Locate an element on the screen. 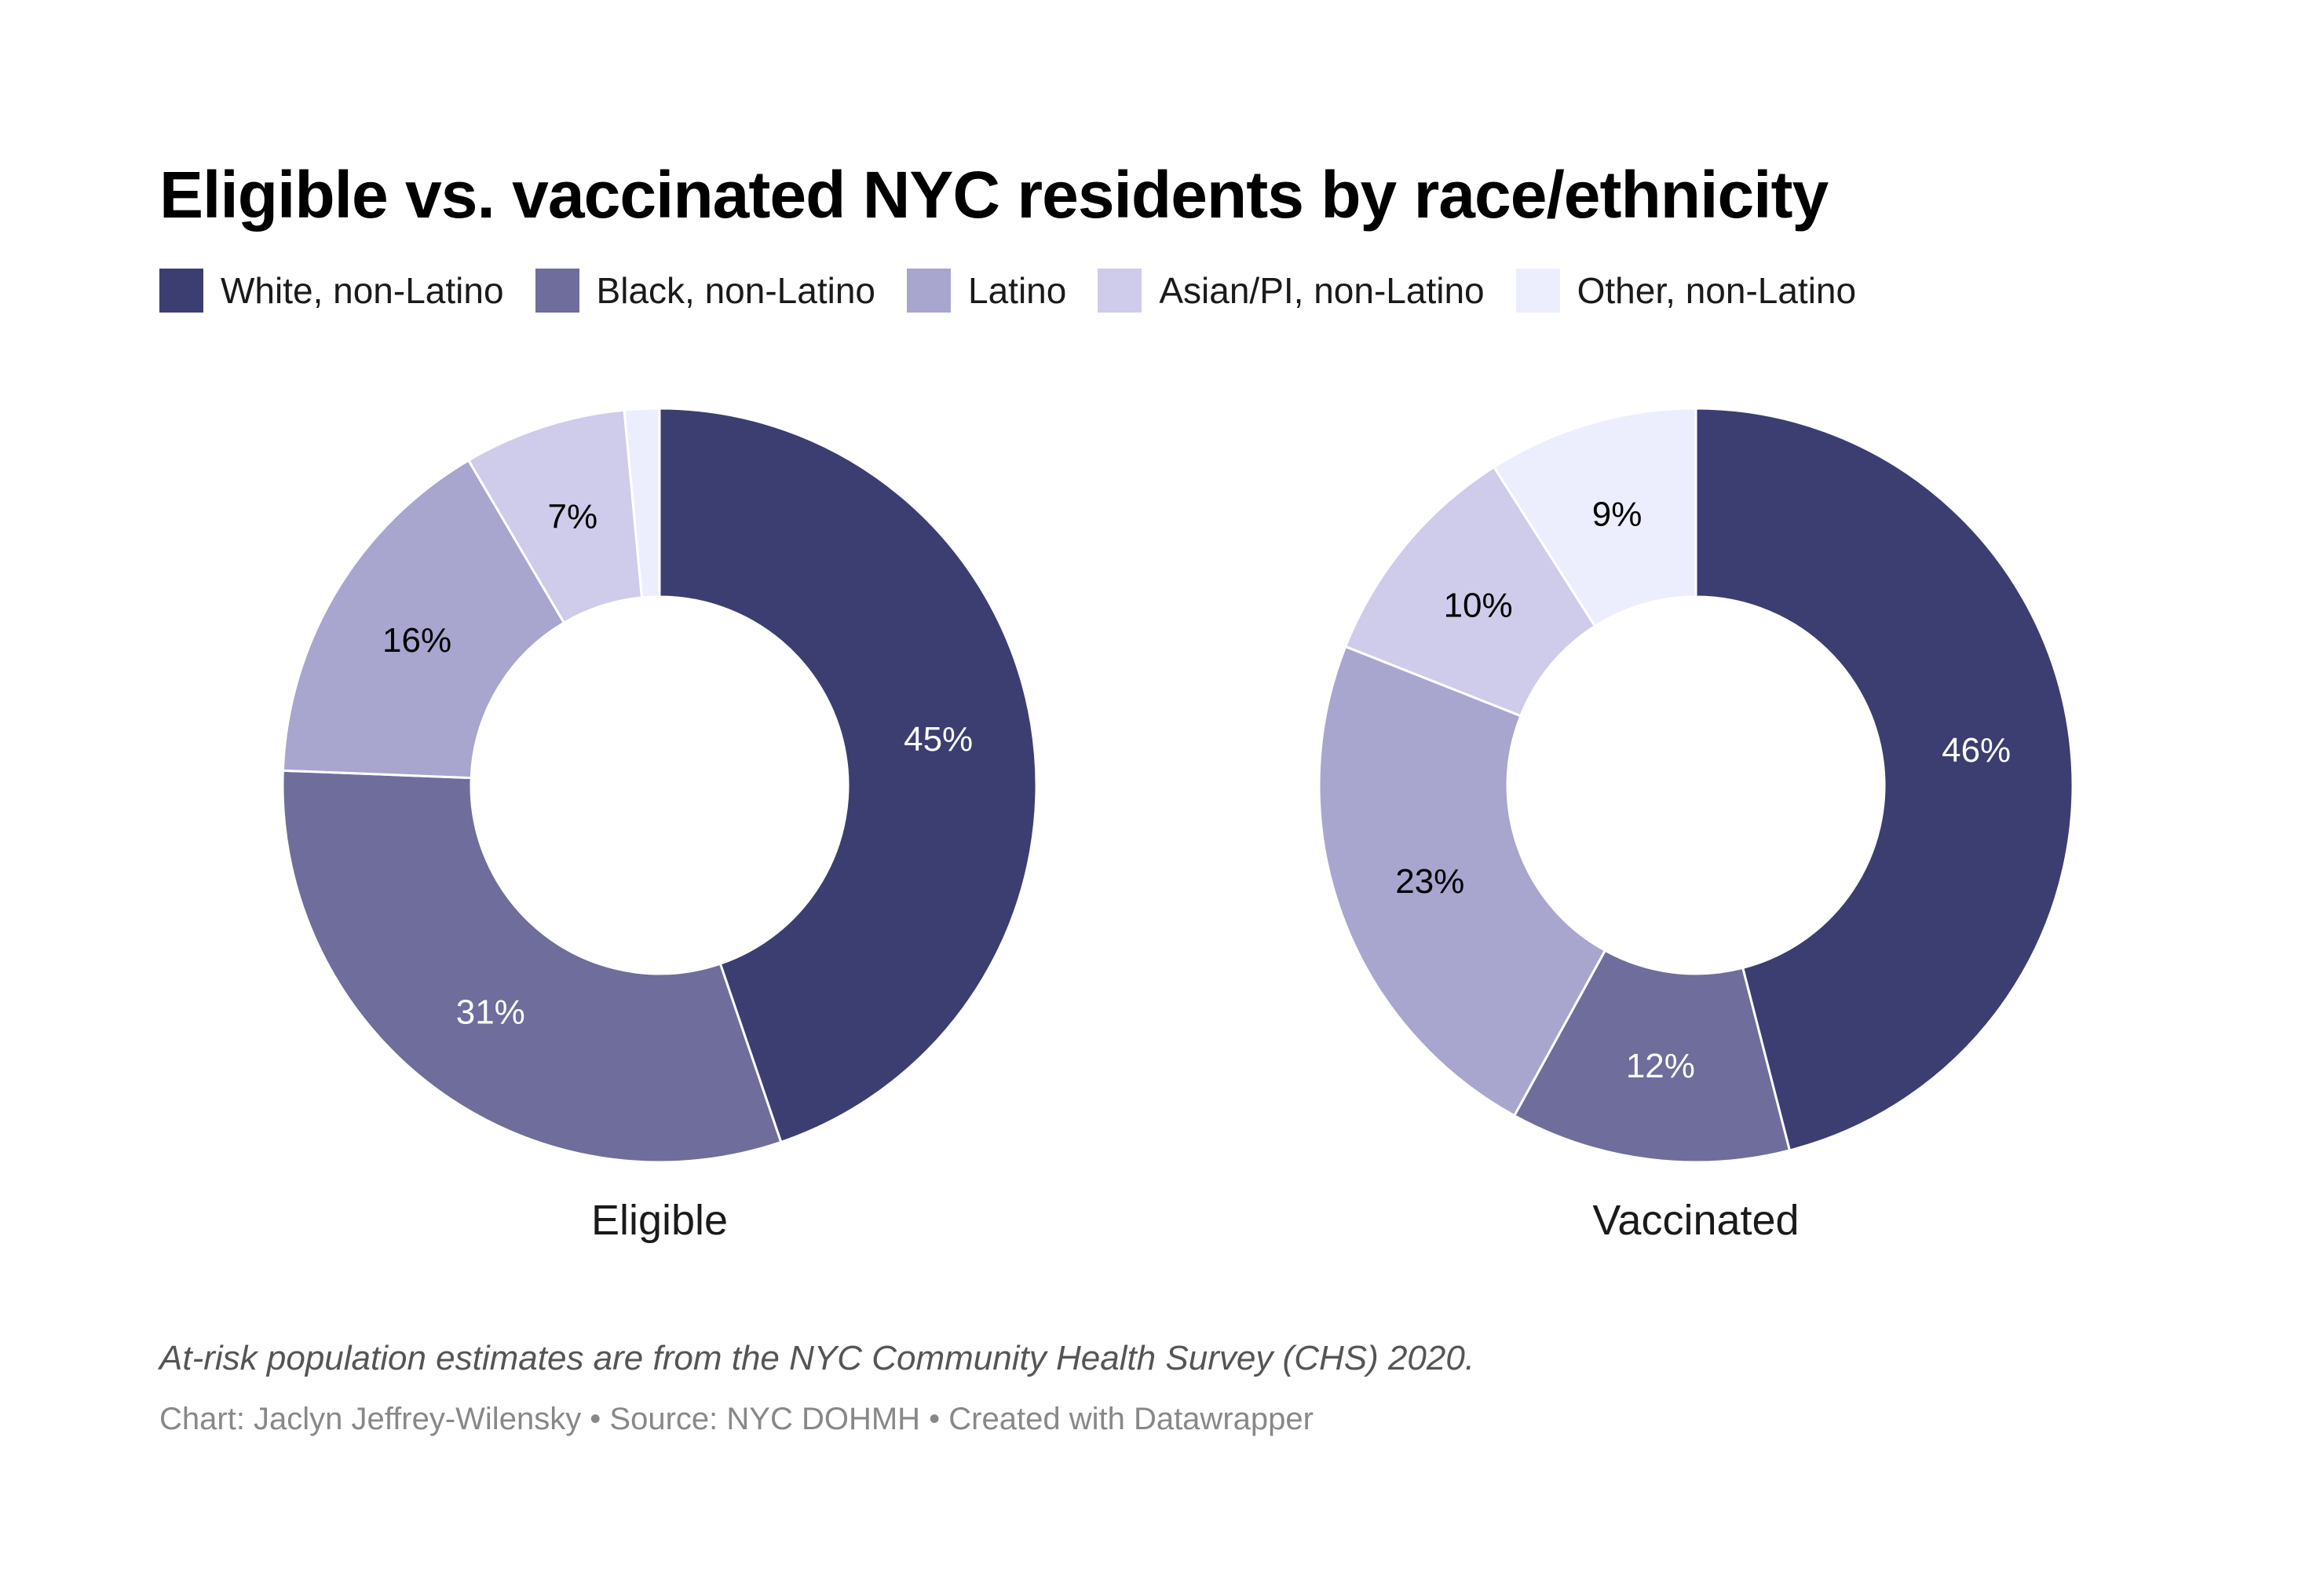 The image size is (2324, 1580). slice-value-label: 7% is located at coordinates (572, 516).